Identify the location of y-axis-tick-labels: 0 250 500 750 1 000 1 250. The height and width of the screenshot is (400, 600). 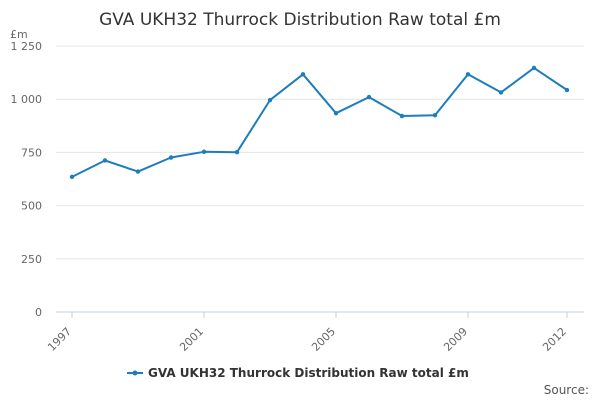
(27, 179).